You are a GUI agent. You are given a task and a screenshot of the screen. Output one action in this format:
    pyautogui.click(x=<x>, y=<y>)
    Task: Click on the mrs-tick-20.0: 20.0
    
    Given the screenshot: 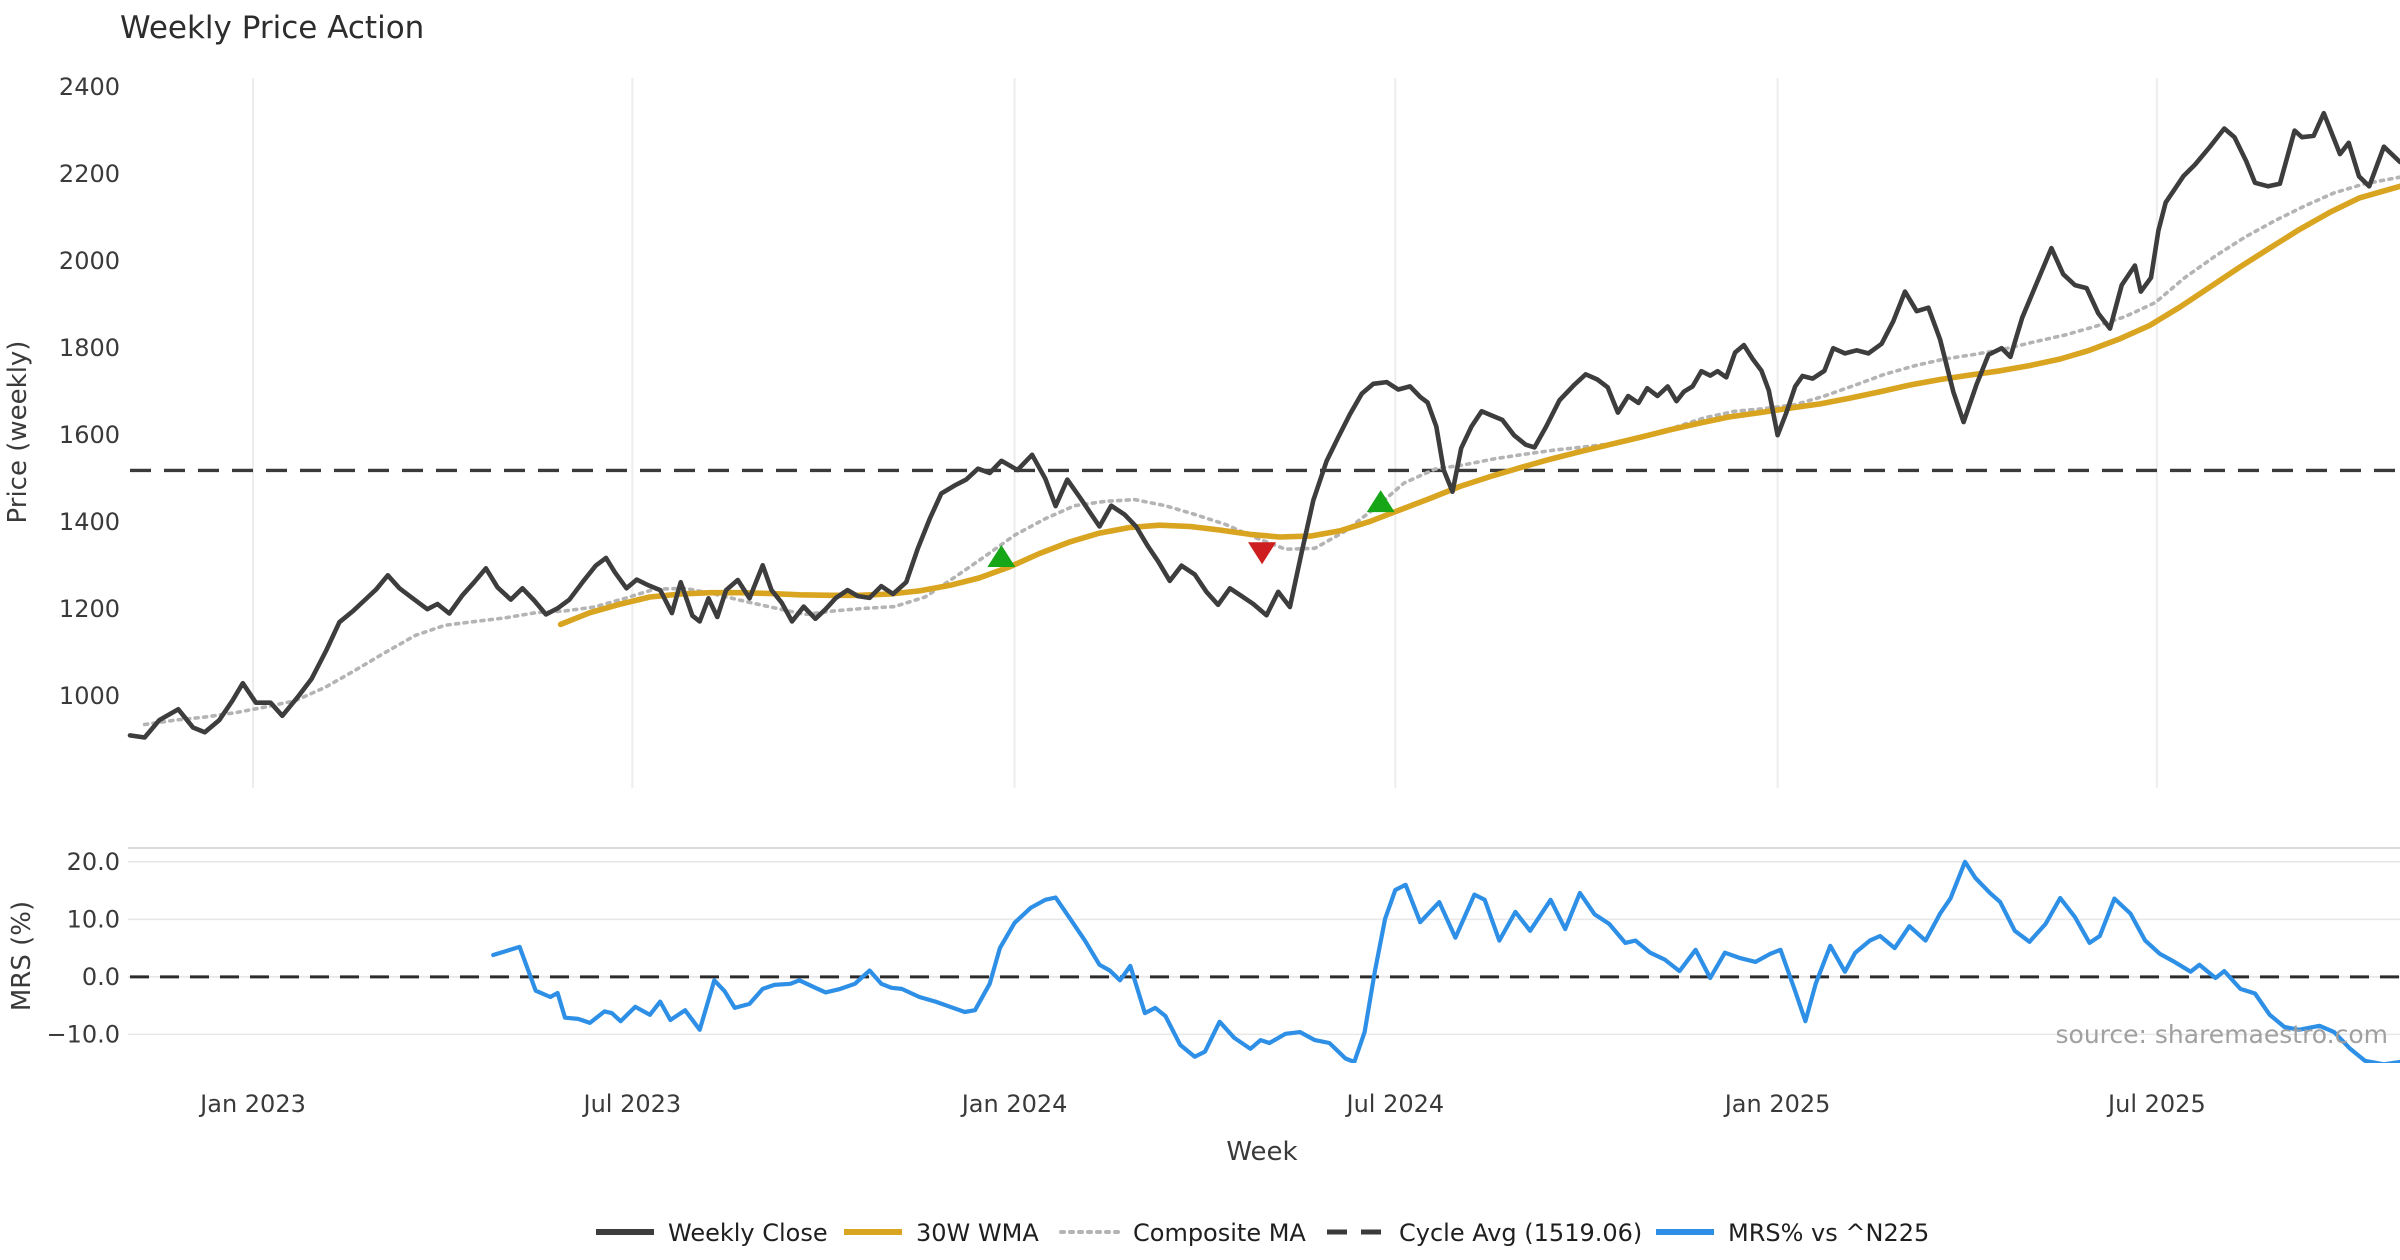 What is the action you would take?
    pyautogui.click(x=93, y=862)
    